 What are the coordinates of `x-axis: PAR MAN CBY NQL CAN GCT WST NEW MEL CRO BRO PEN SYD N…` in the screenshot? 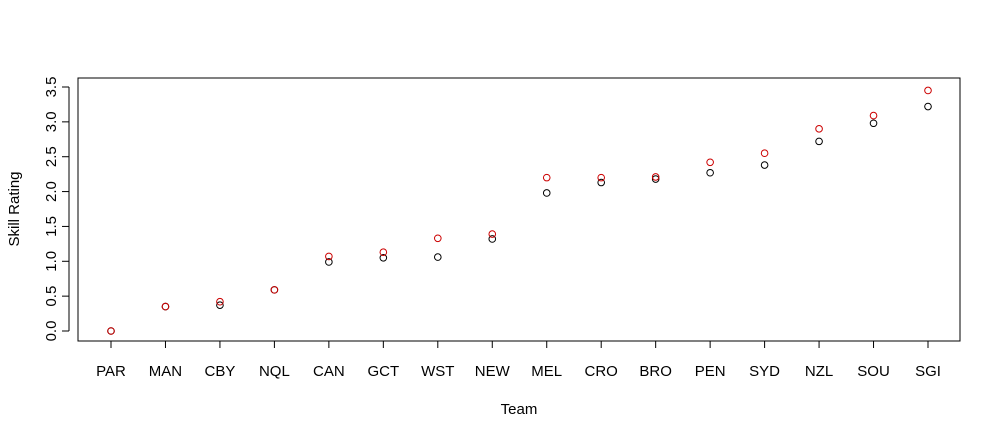 It's located at (518, 360).